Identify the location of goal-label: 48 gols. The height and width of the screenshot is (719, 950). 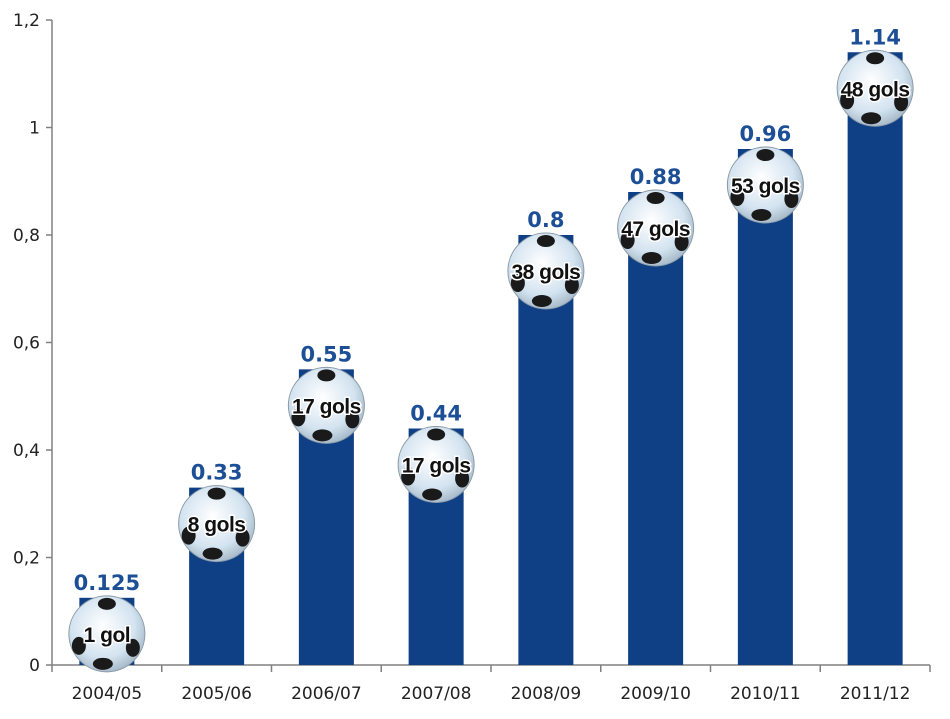
(875, 89).